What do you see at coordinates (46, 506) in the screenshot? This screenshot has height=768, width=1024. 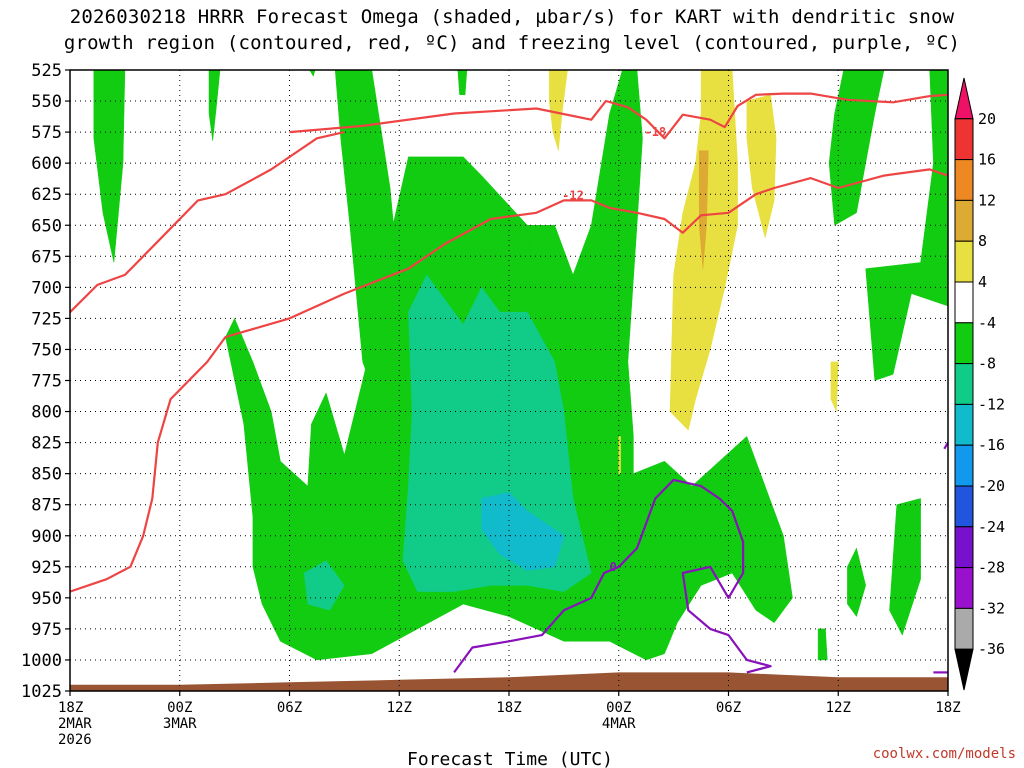 I see `y-tick-label-875: 875` at bounding box center [46, 506].